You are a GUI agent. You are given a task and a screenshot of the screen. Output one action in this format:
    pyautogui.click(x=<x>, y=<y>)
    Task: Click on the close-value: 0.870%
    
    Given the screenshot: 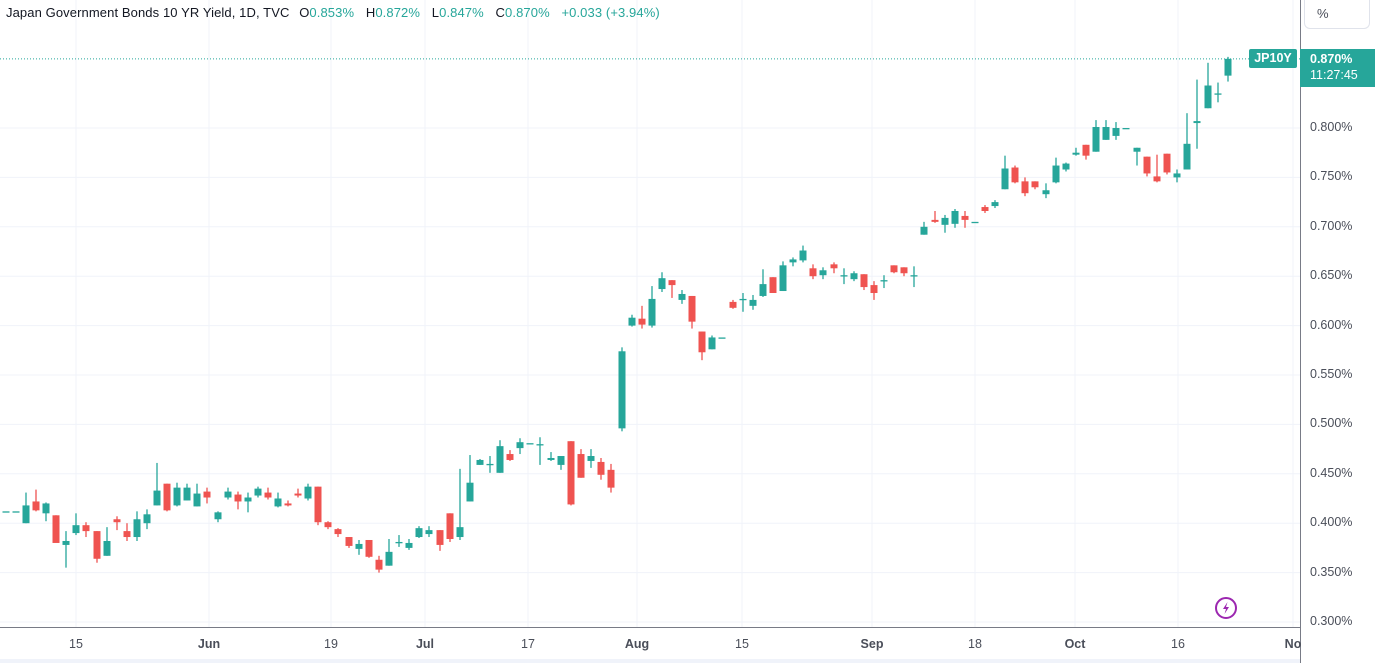 What is the action you would take?
    pyautogui.click(x=527, y=12)
    